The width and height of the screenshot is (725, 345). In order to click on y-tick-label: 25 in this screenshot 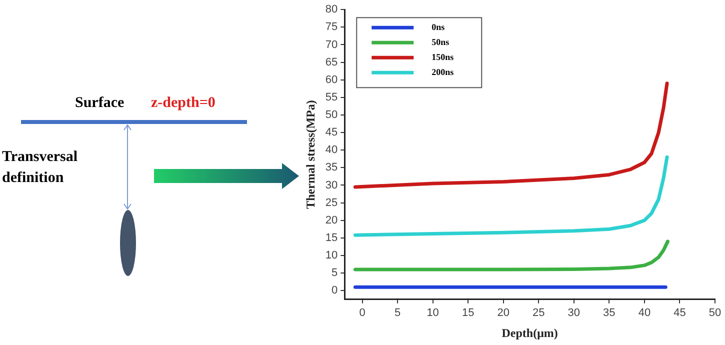, I will do `click(331, 202)`.